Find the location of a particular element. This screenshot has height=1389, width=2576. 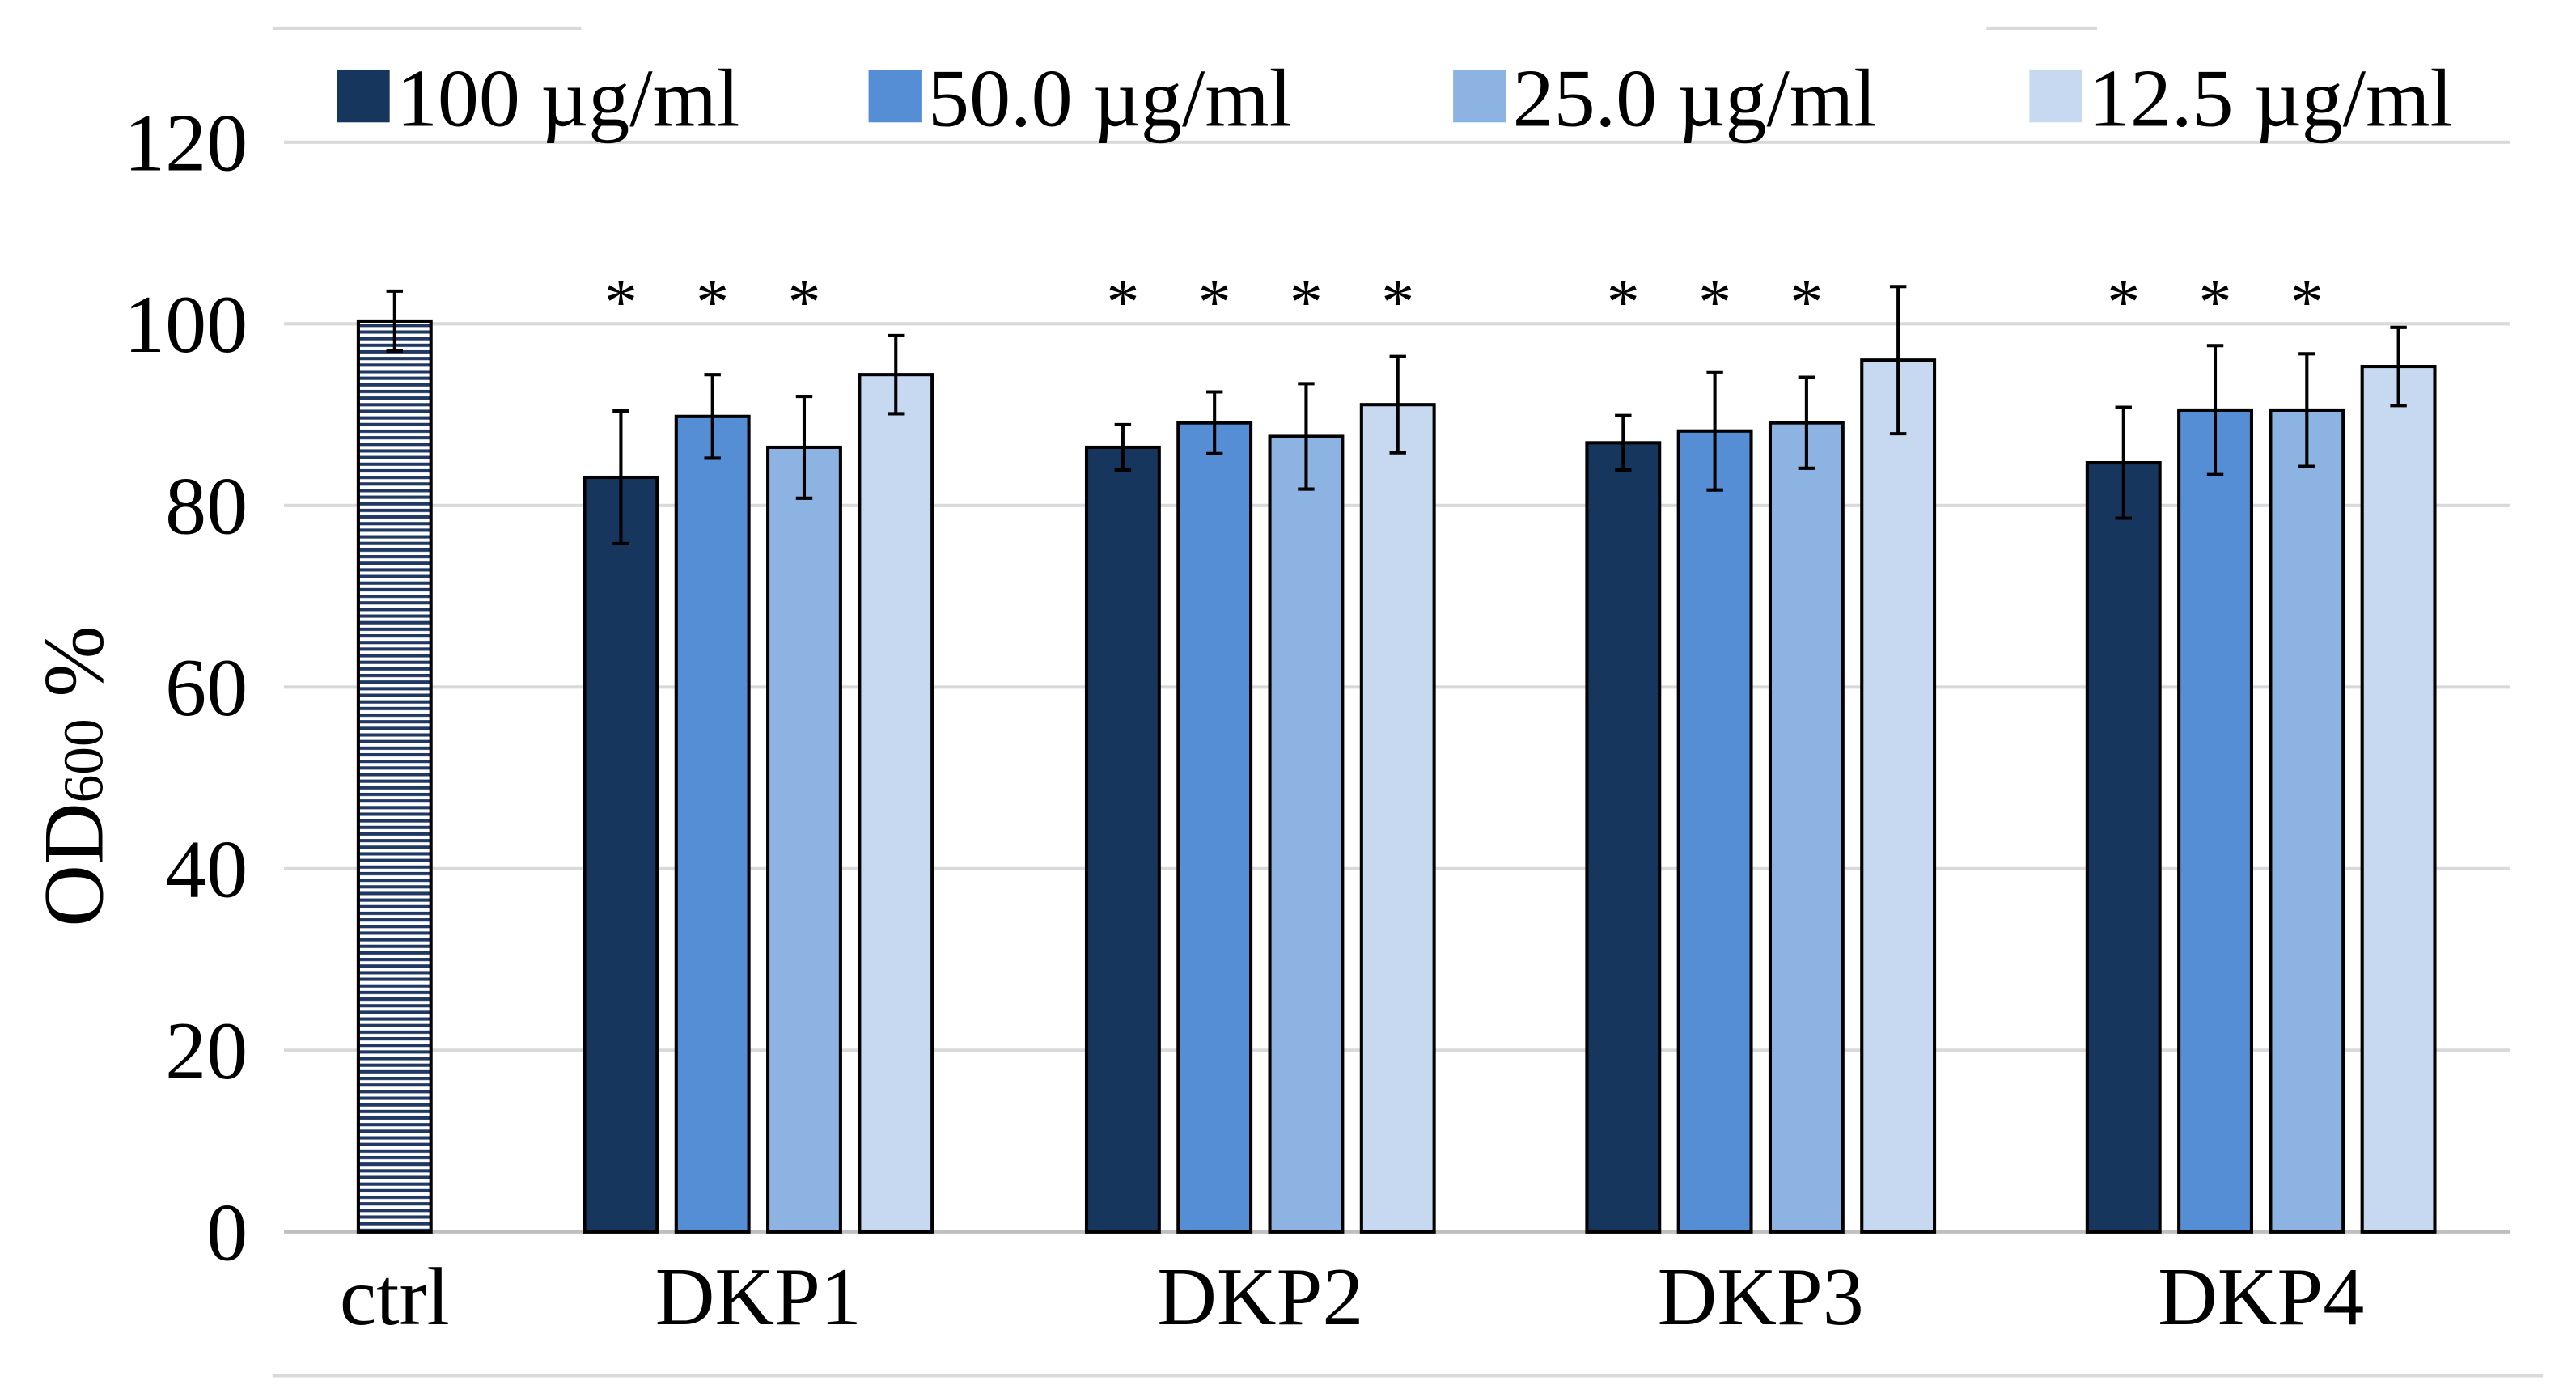

x-tick-labels: ctrl DKP1 DKP2 DKP3 DKP4 is located at coordinates (1352, 1297).